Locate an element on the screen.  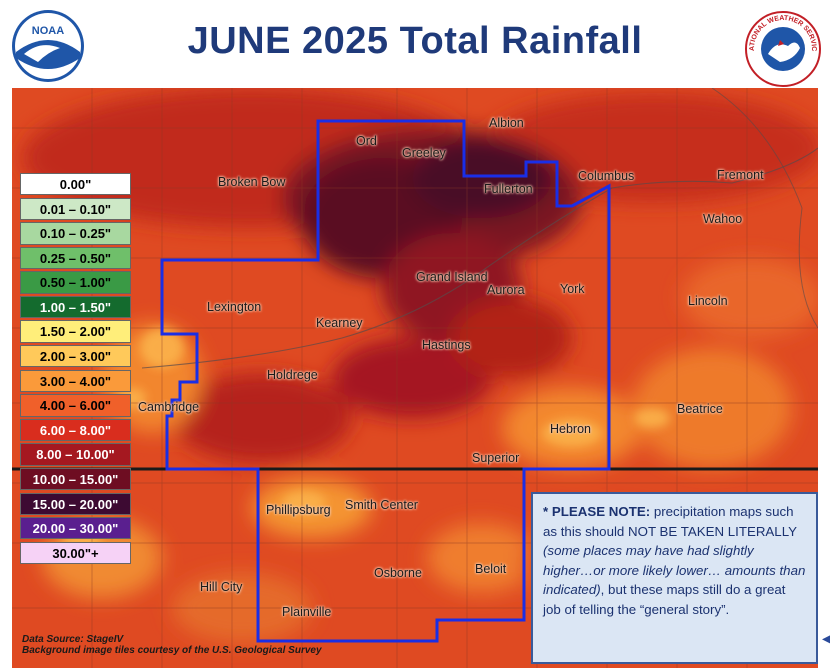
city-name: Holdrege is located at coordinates (292, 375).